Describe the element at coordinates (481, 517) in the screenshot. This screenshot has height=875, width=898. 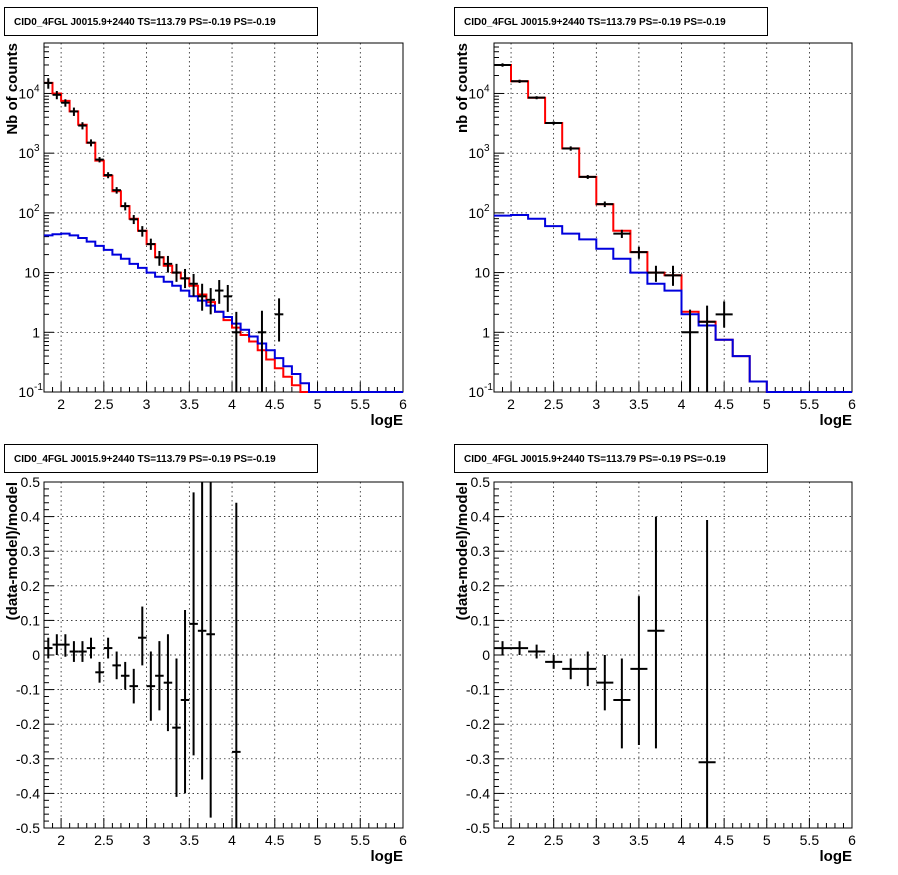
I see `y-tick-label: 0.4` at that location.